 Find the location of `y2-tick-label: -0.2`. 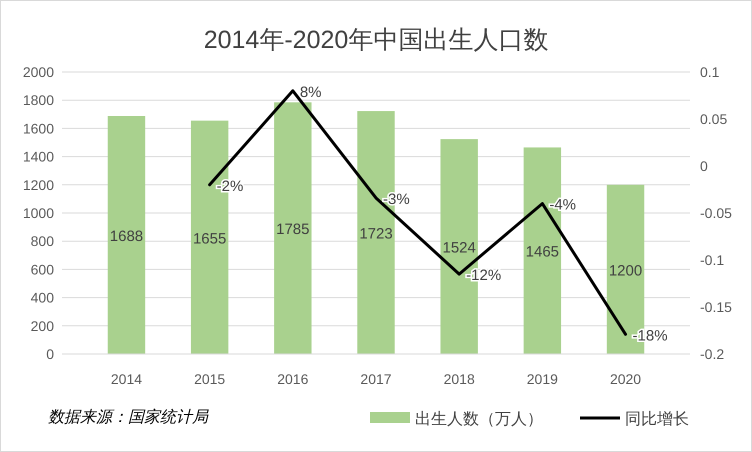

y2-tick-label: -0.2 is located at coordinates (712, 354).